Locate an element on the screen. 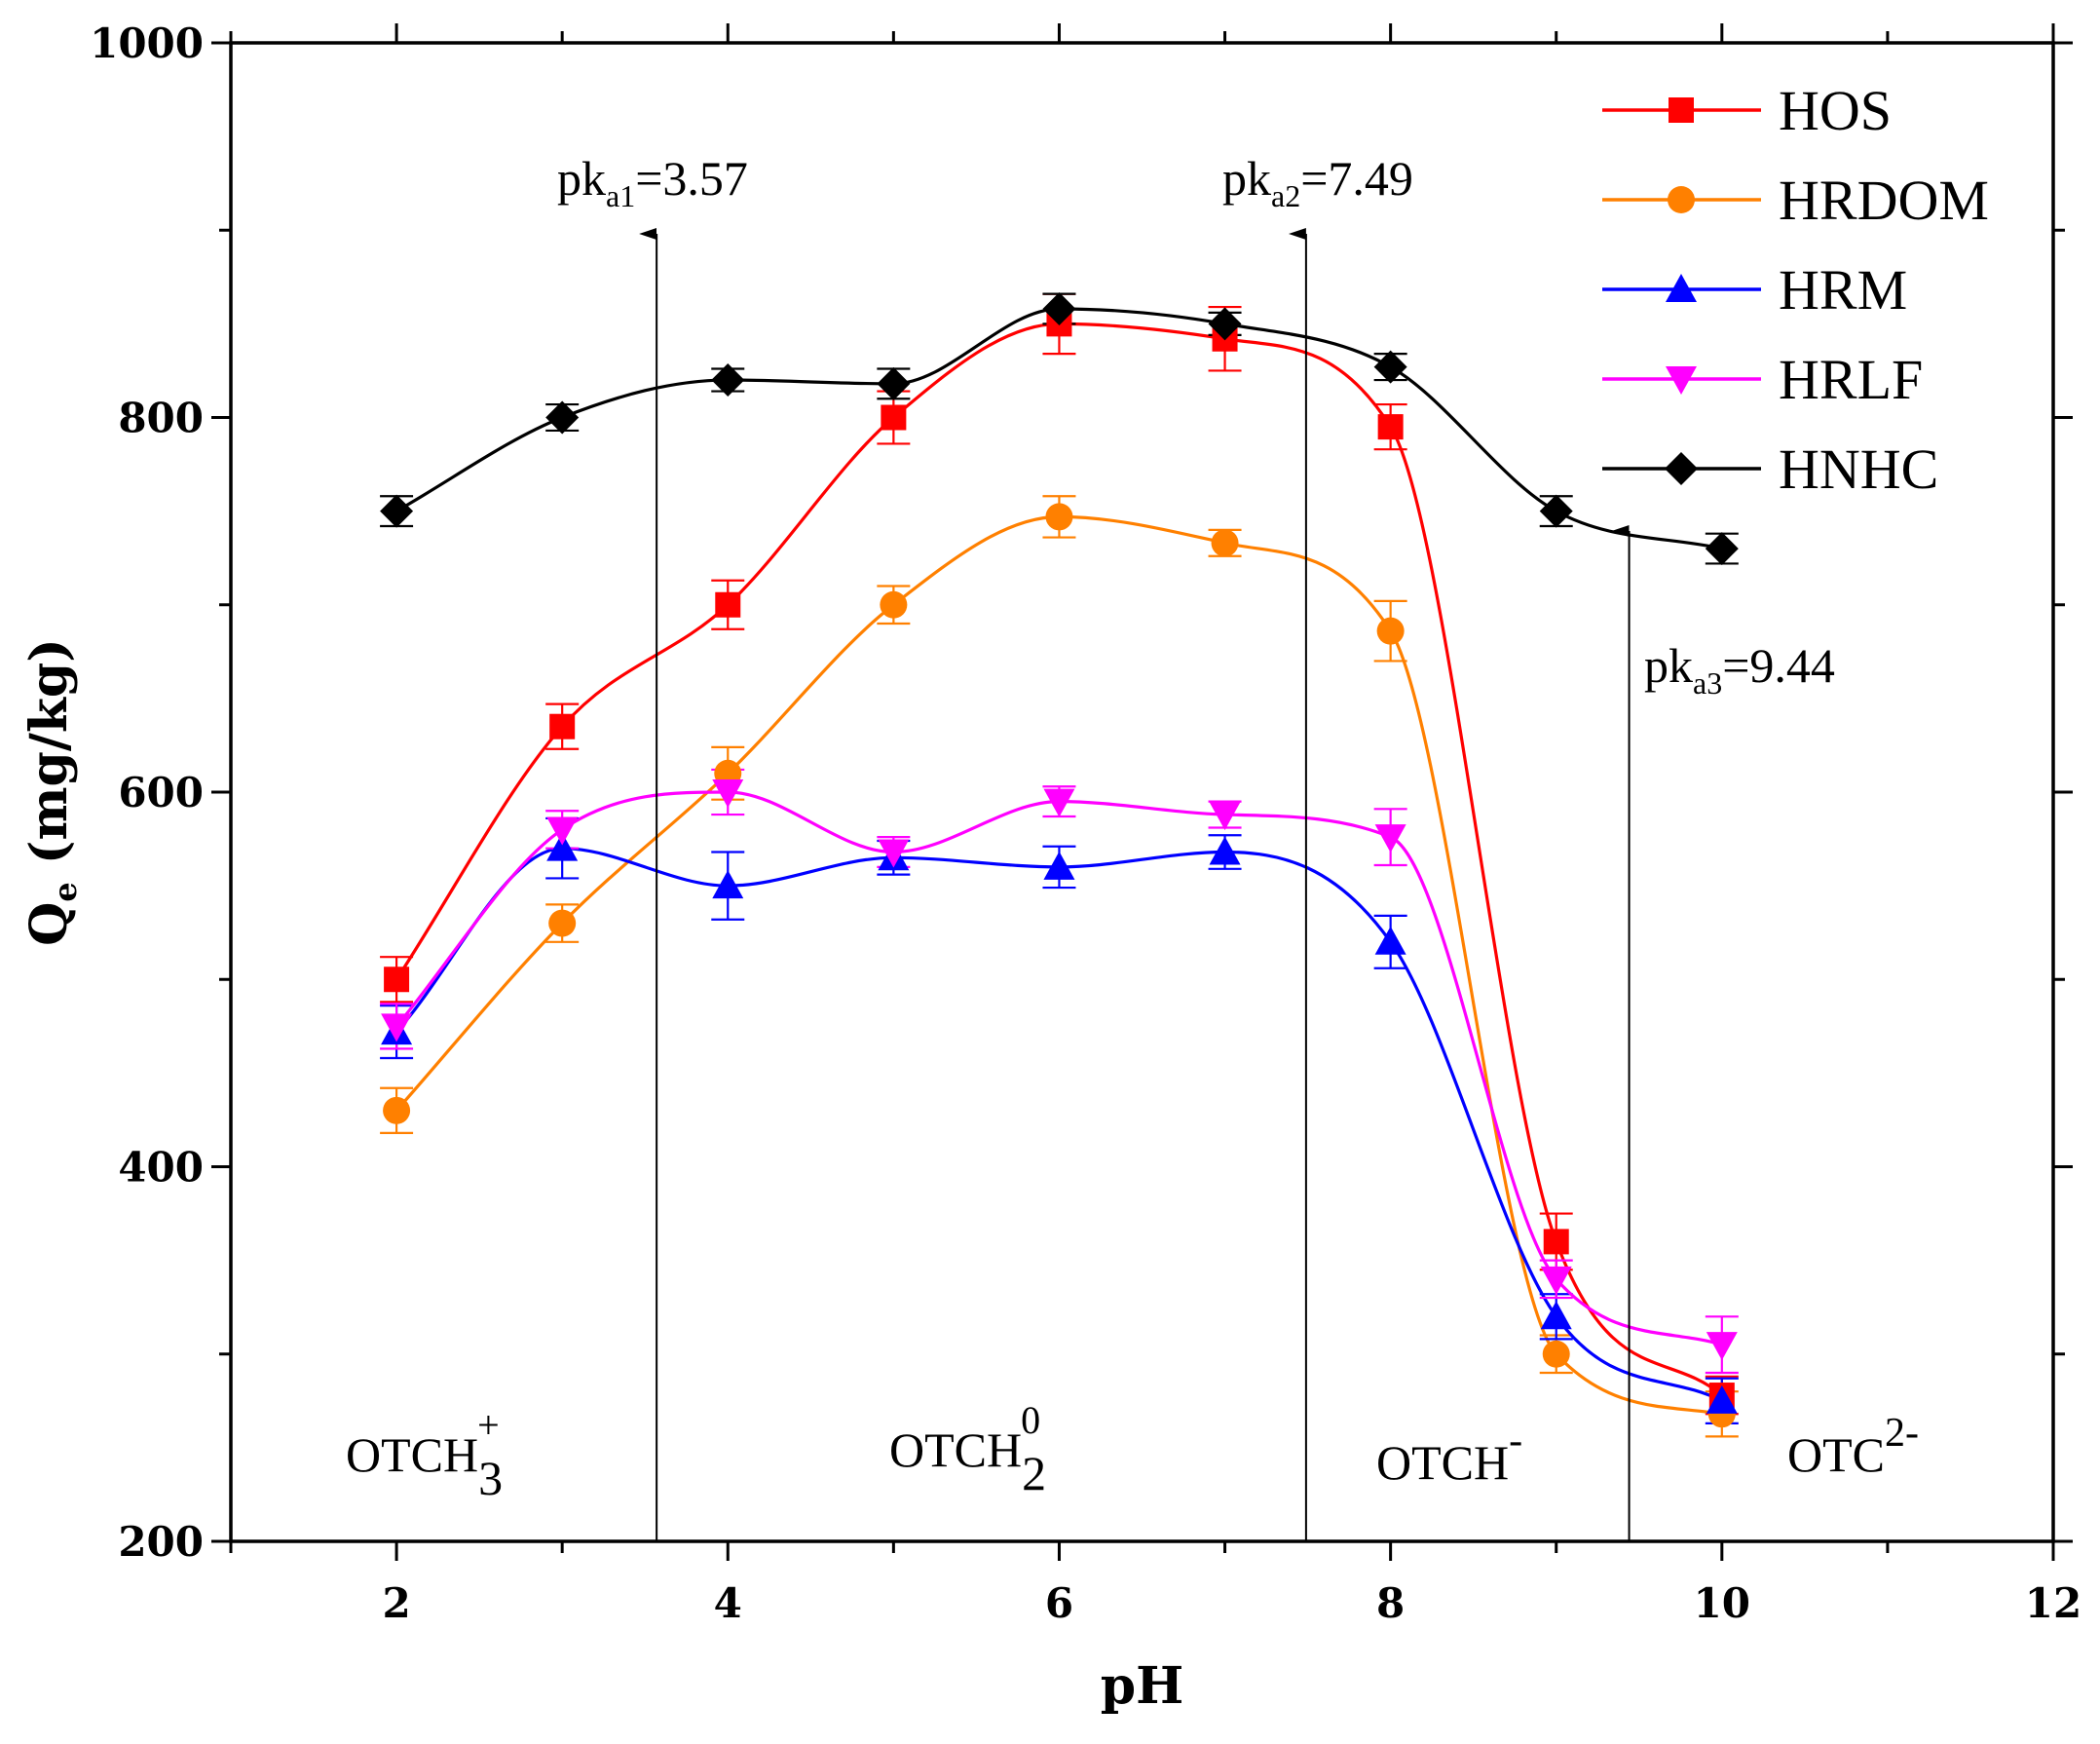 This screenshot has width=2100, height=1744. pka-label-value: =7.49 is located at coordinates (1356, 178).